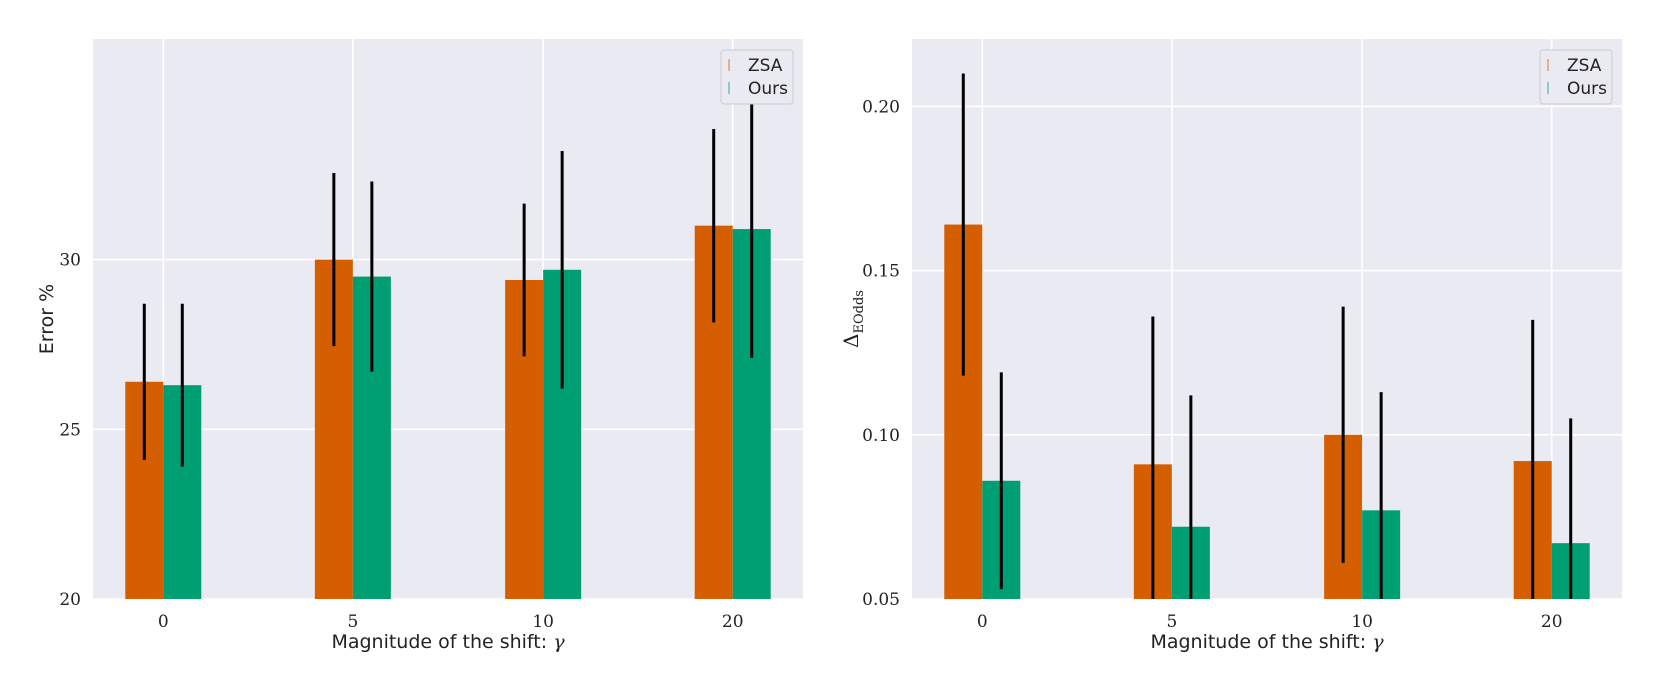 The height and width of the screenshot is (692, 1661). I want to click on y-tick-label: 30, so click(70, 261).